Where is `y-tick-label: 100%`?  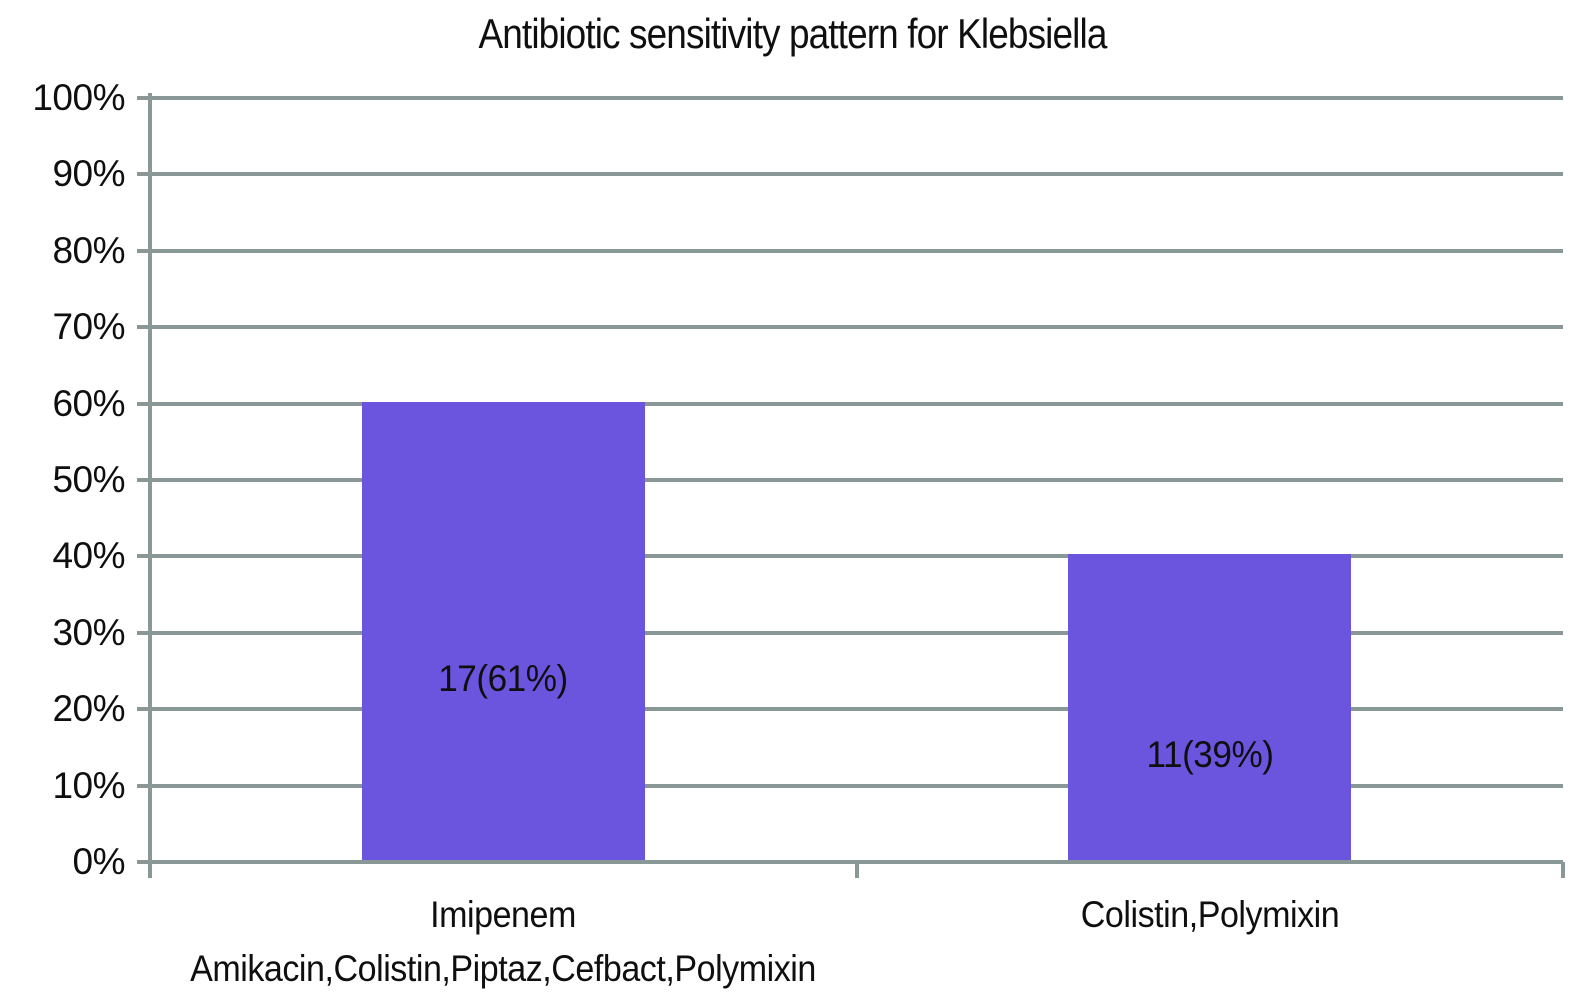
y-tick-label: 100% is located at coordinates (78, 97).